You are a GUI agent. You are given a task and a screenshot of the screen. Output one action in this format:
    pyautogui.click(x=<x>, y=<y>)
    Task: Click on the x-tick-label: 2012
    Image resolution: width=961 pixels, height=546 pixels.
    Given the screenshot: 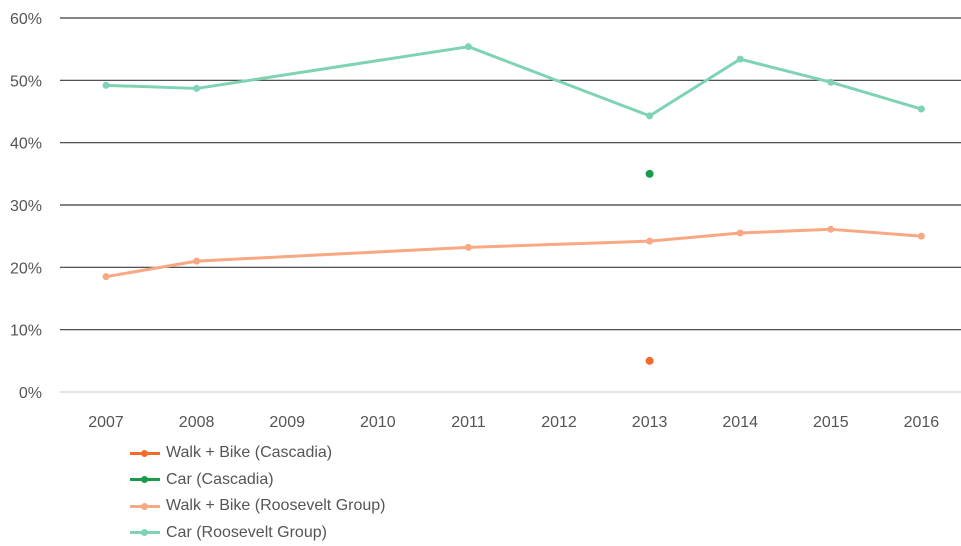 What is the action you would take?
    pyautogui.click(x=559, y=422)
    